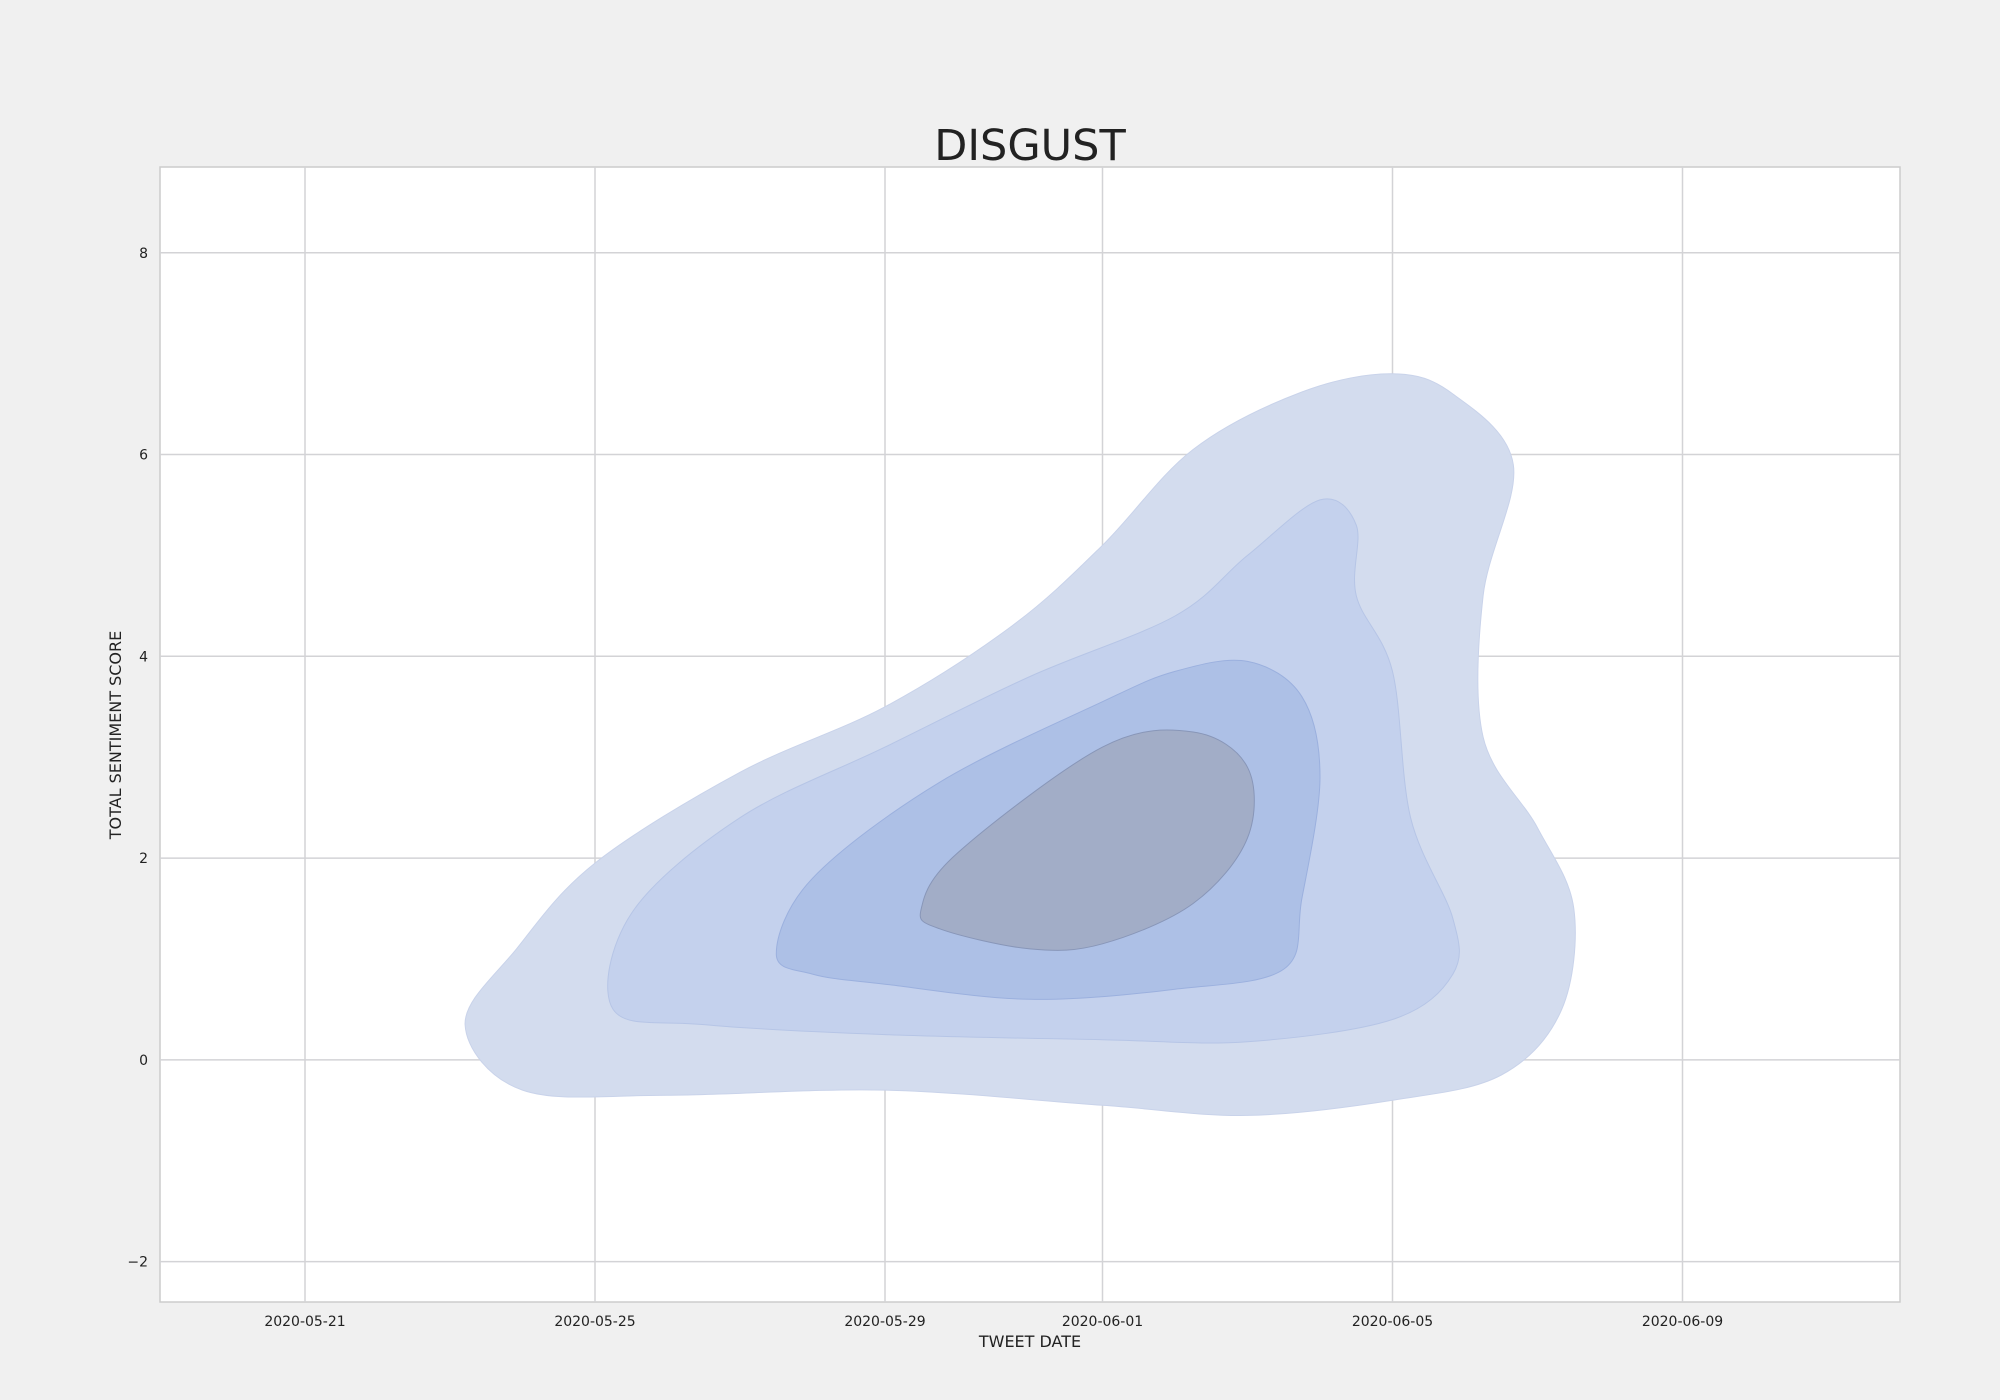 This screenshot has width=2000, height=1400. I want to click on y-tick-label: 8, so click(143, 254).